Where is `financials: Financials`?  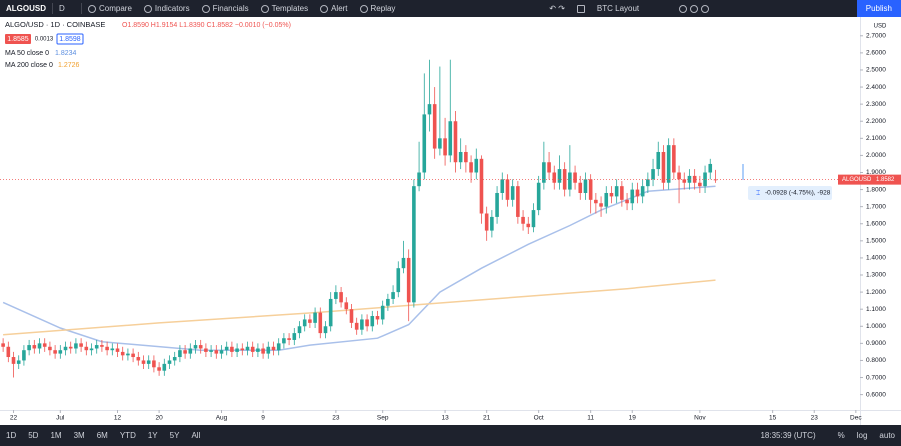
financials: Financials is located at coordinates (225, 8).